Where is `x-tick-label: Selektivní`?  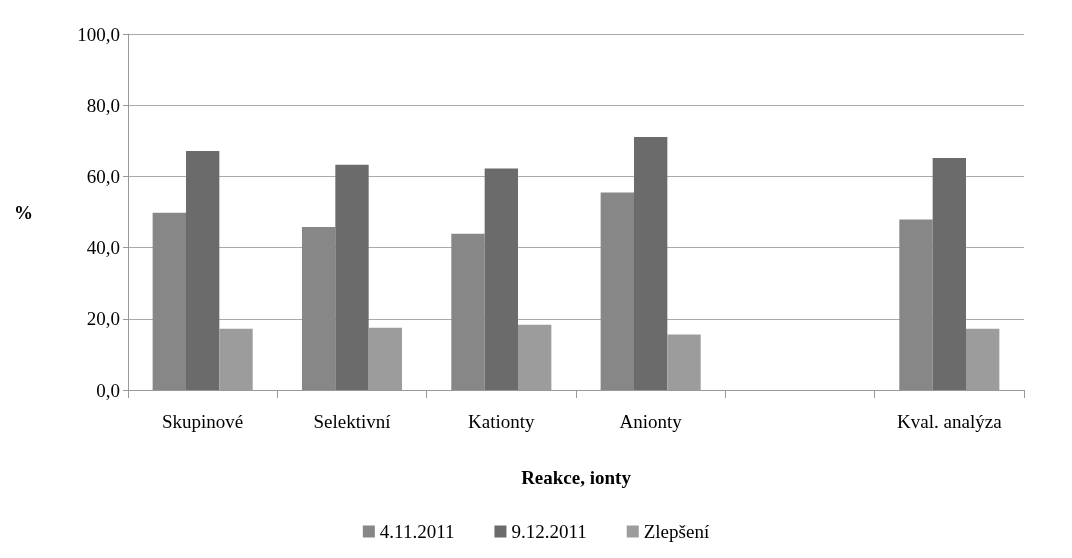 x-tick-label: Selektivní is located at coordinates (352, 421).